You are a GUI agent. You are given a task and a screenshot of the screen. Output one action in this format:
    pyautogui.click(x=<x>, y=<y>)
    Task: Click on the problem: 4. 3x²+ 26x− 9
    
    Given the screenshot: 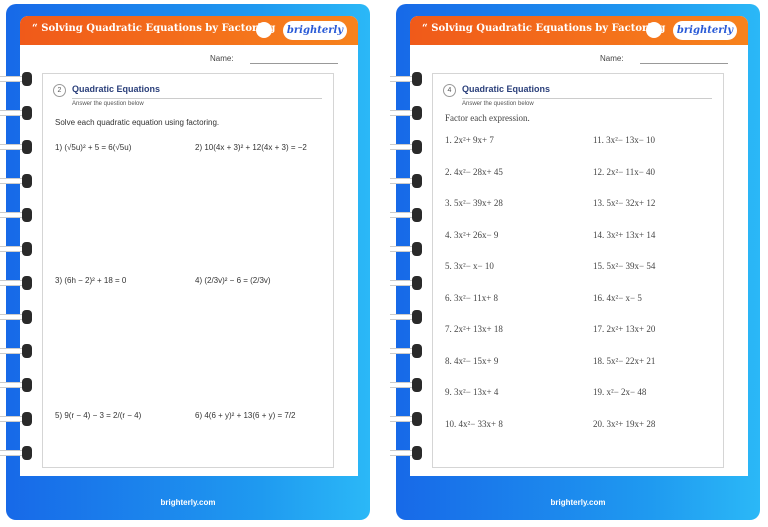 What is the action you would take?
    pyautogui.click(x=472, y=234)
    